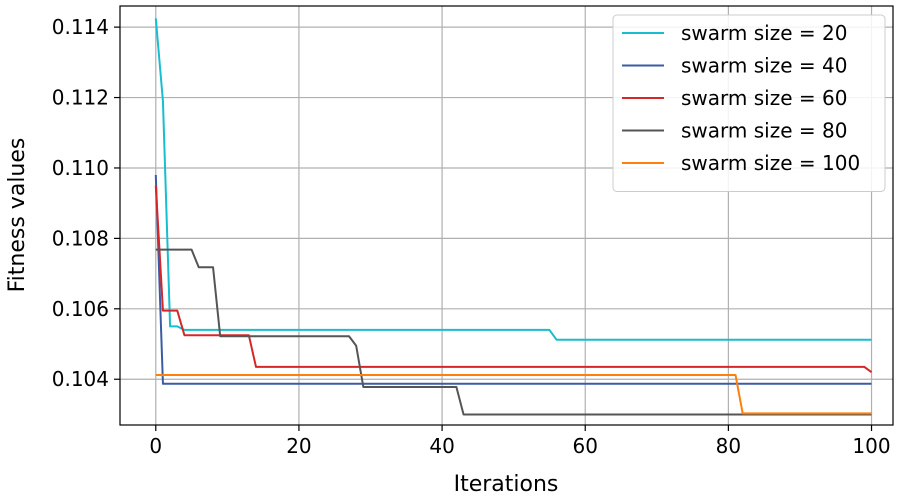 This screenshot has width=900, height=497. What do you see at coordinates (441, 446) in the screenshot?
I see `x-tick-label: 40` at bounding box center [441, 446].